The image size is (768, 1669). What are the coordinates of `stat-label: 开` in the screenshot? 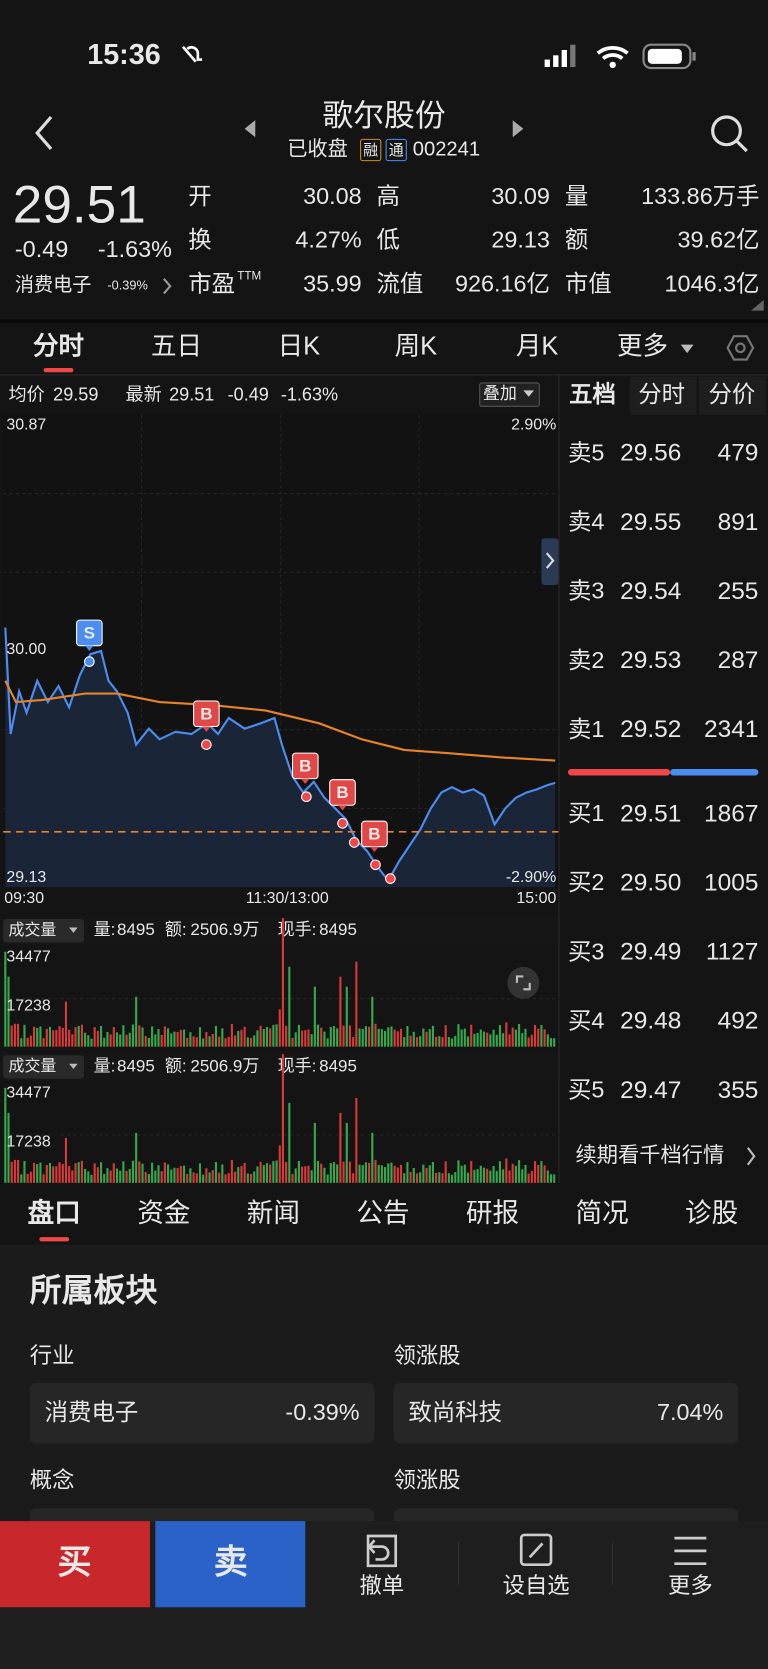 It's located at (199, 196).